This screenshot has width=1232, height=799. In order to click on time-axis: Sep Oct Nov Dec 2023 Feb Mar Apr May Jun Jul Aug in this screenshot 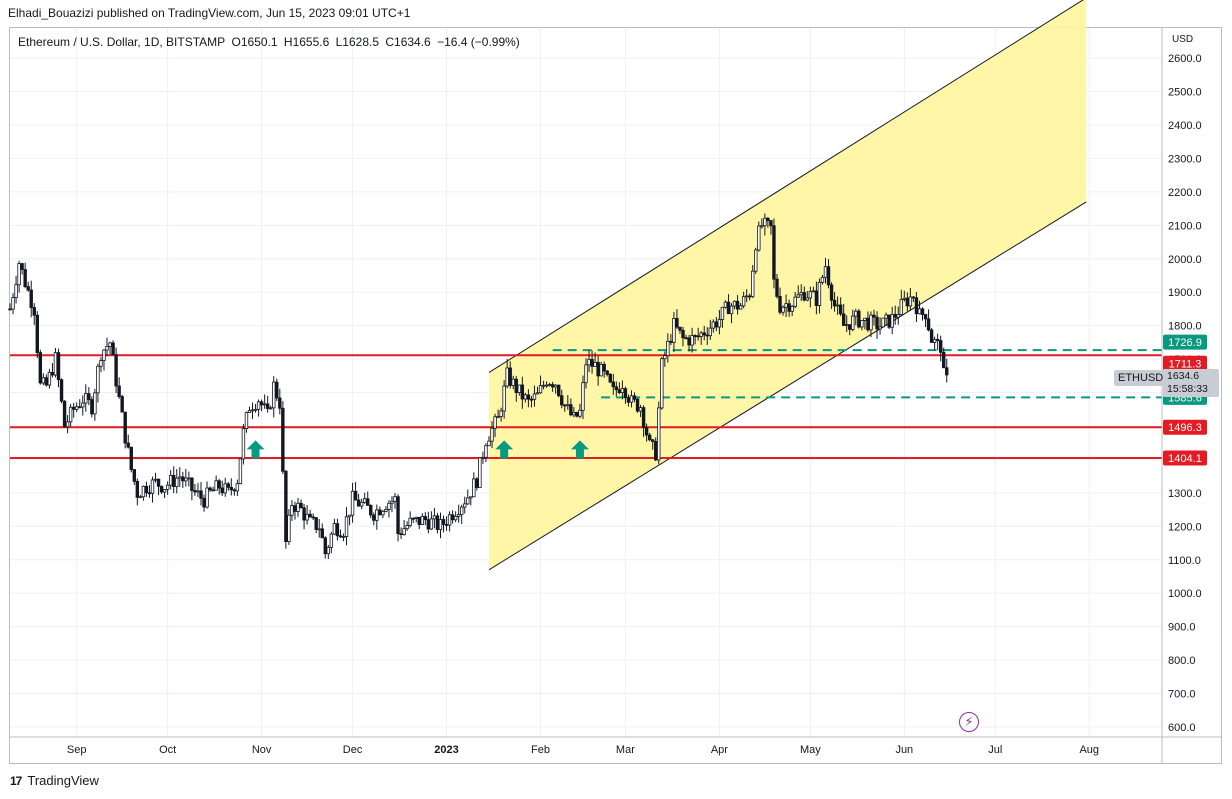, I will do `click(615, 746)`.